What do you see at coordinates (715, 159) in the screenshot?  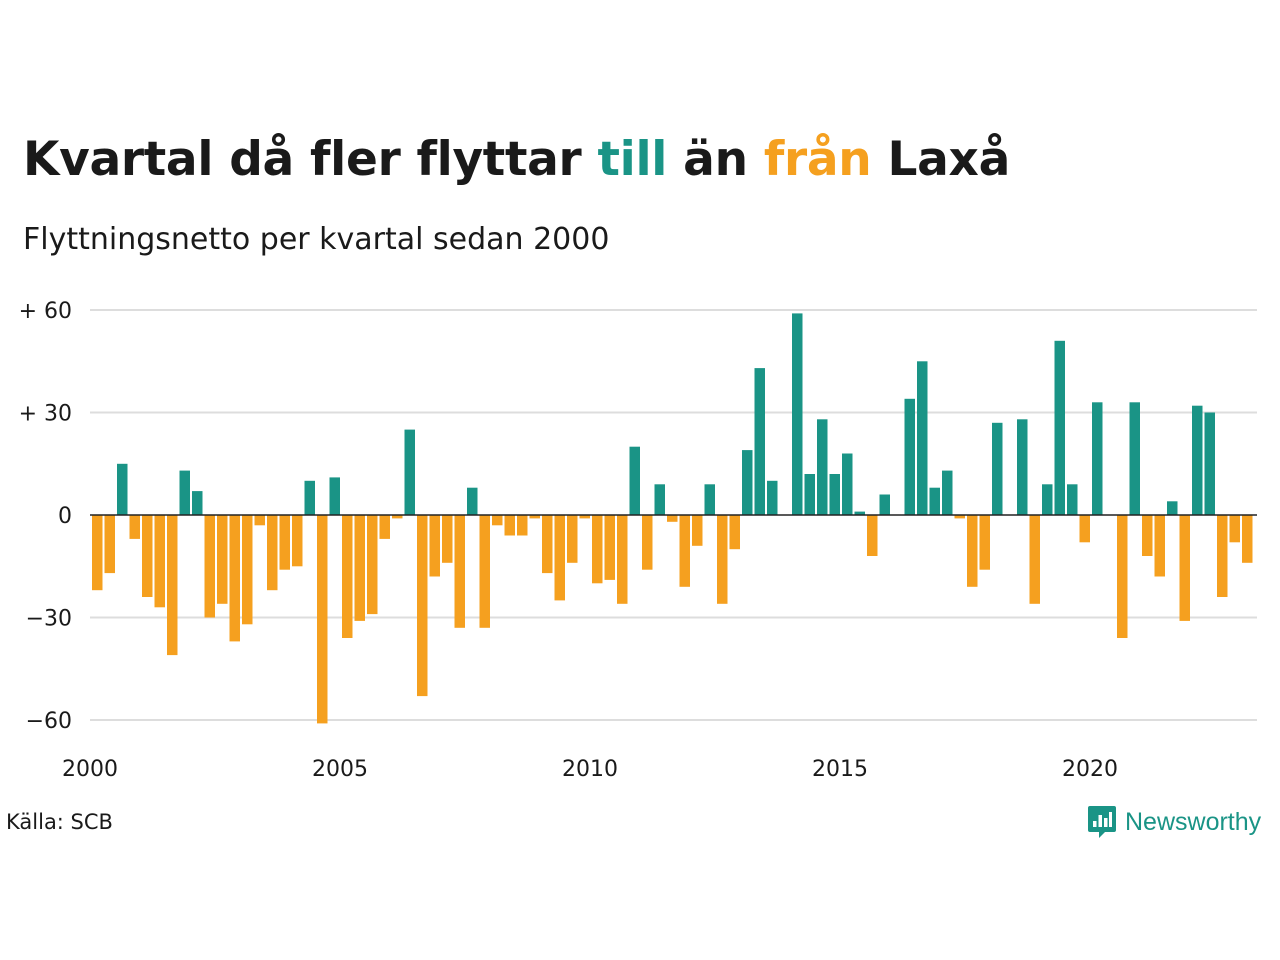 I see `title-part-2: än` at bounding box center [715, 159].